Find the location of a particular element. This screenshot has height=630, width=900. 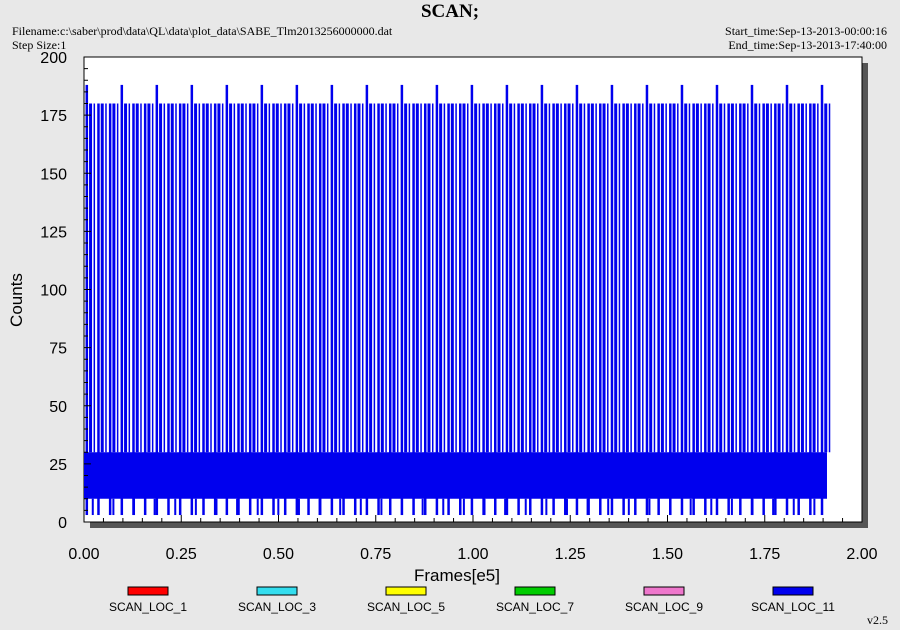

end-time-label: End_time:Sep-13-2013-17:40:00 is located at coordinates (807, 45).